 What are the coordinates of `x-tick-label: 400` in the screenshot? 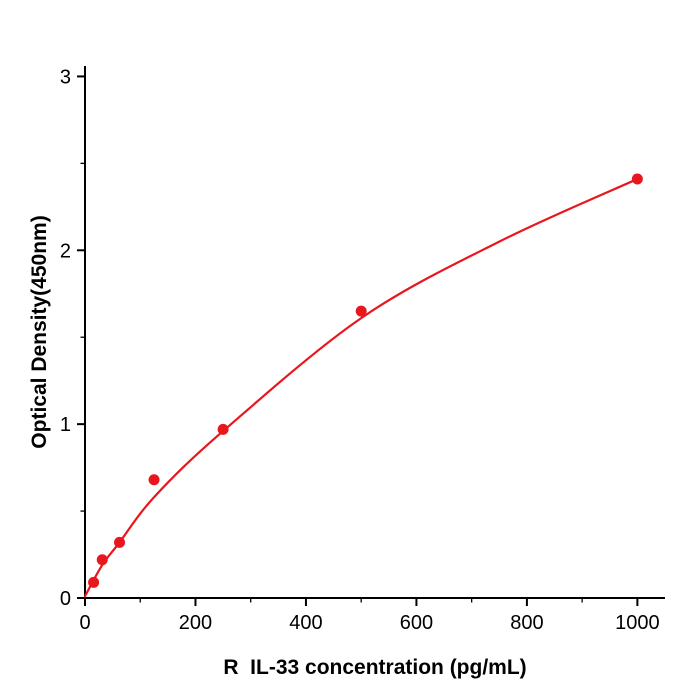 It's located at (305, 623).